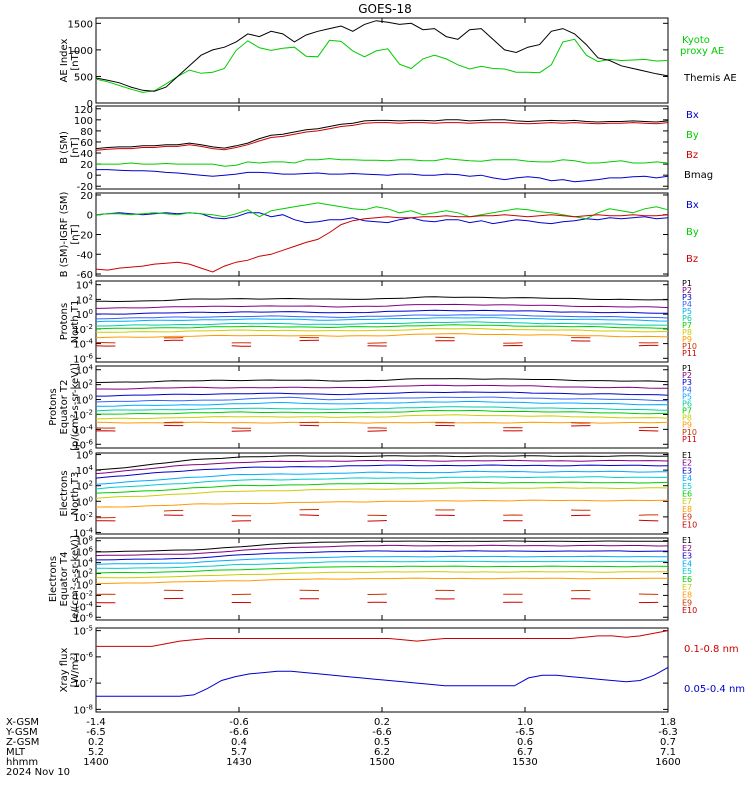 The width and height of the screenshot is (750, 800). What do you see at coordinates (687, 375) in the screenshot?
I see `legend-p2: P2` at bounding box center [687, 375].